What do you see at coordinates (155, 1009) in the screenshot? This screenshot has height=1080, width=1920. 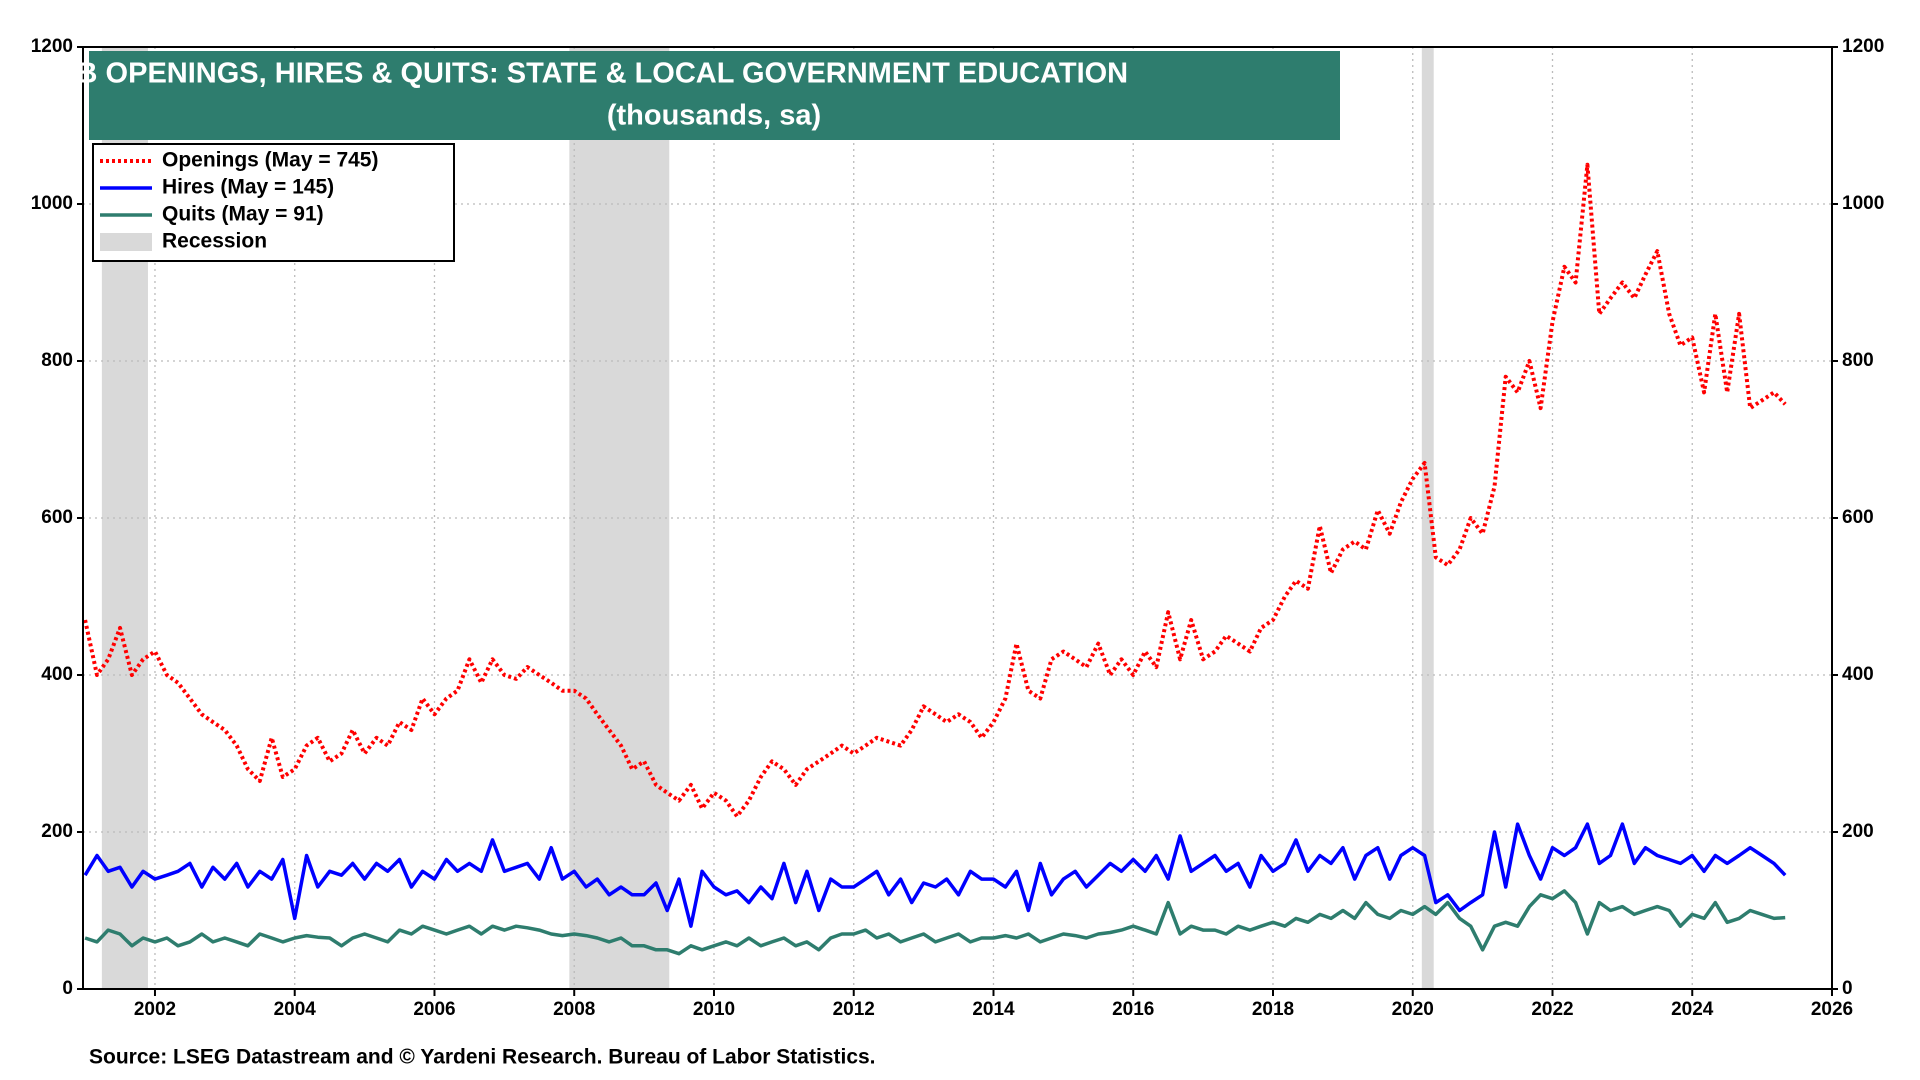 I see `x-tick-label: 2002` at bounding box center [155, 1009].